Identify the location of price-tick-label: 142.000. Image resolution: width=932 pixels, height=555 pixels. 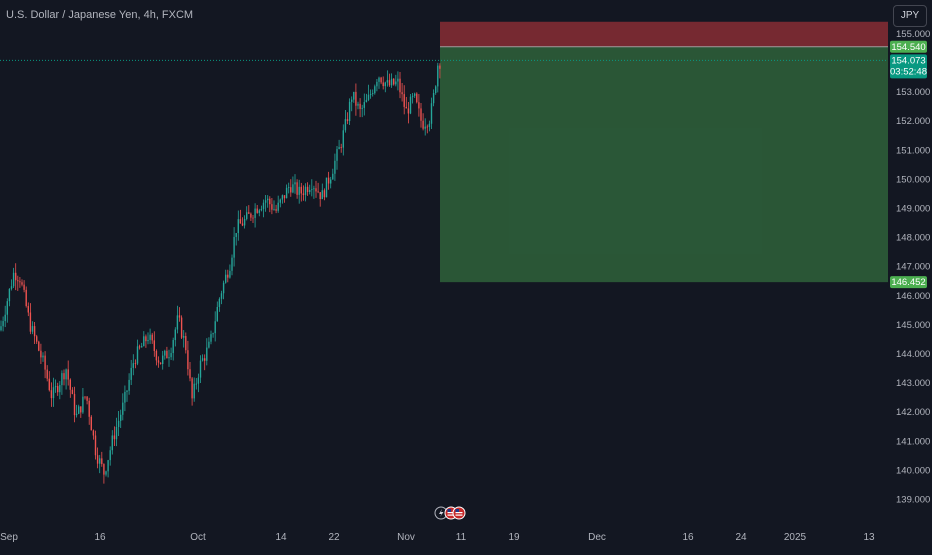
(913, 412).